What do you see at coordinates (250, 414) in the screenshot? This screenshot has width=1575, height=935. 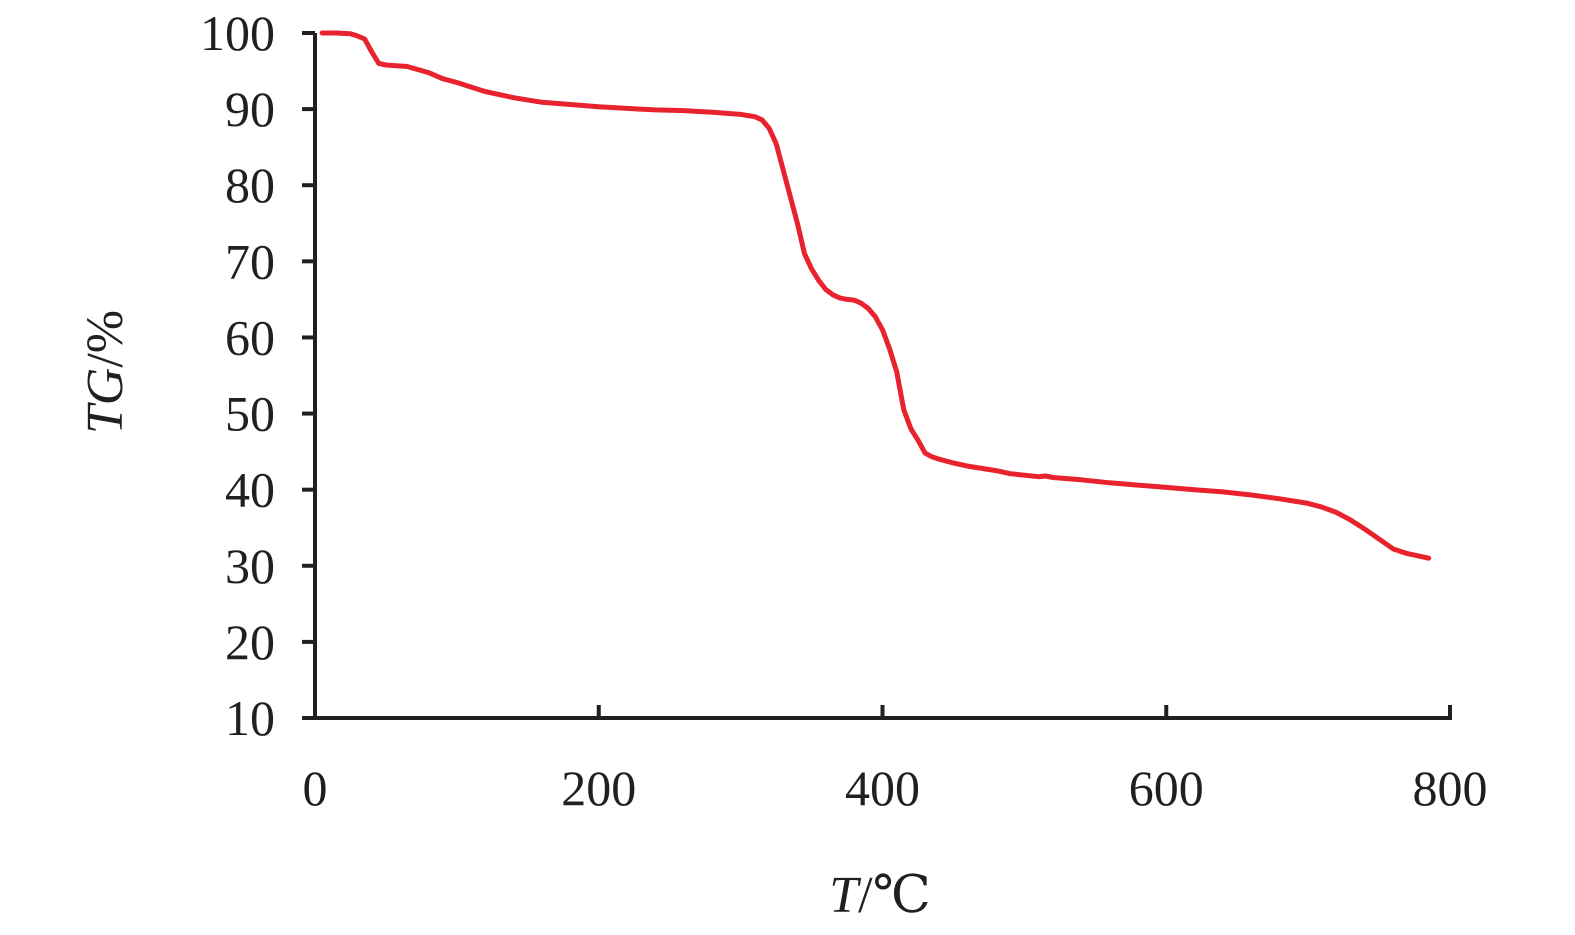 I see `y-tick-label: 50` at bounding box center [250, 414].